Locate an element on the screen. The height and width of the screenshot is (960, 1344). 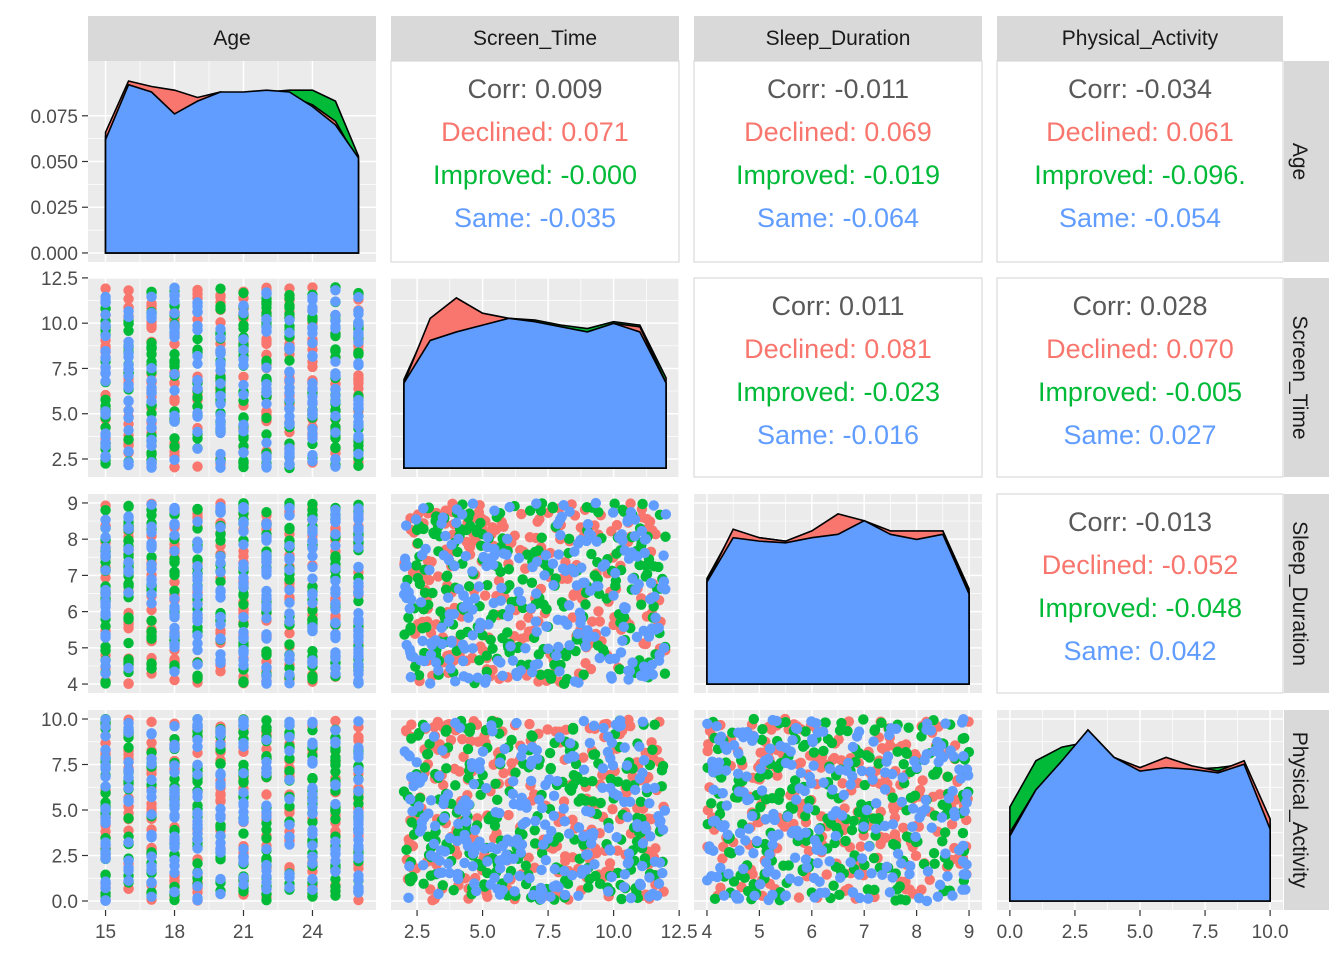
y-tick-label: 5 is located at coordinates (72, 649).